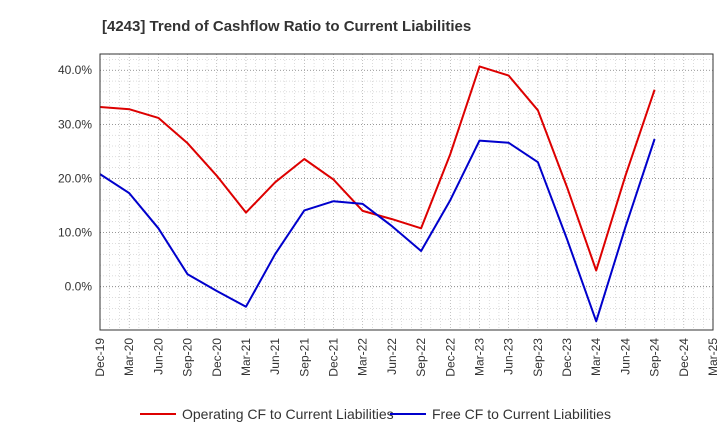 The height and width of the screenshot is (440, 720). I want to click on x-tick-label: Dec-19, so click(100, 357).